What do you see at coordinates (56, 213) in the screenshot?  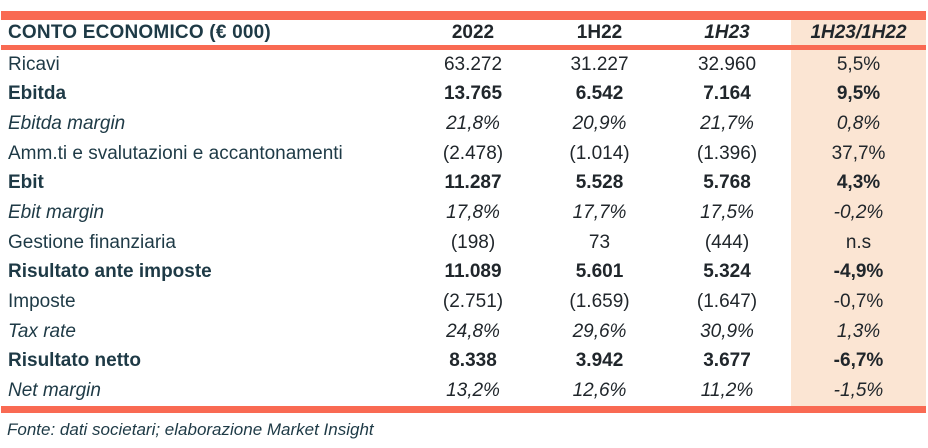 I see `row-label: Ebit margin` at bounding box center [56, 213].